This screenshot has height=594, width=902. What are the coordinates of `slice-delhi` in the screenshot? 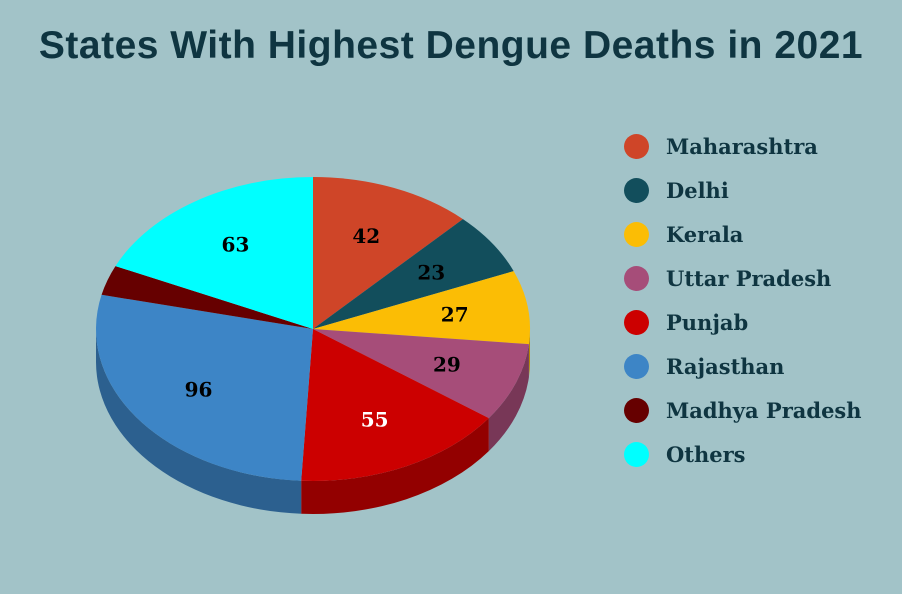 It's located at (413, 274).